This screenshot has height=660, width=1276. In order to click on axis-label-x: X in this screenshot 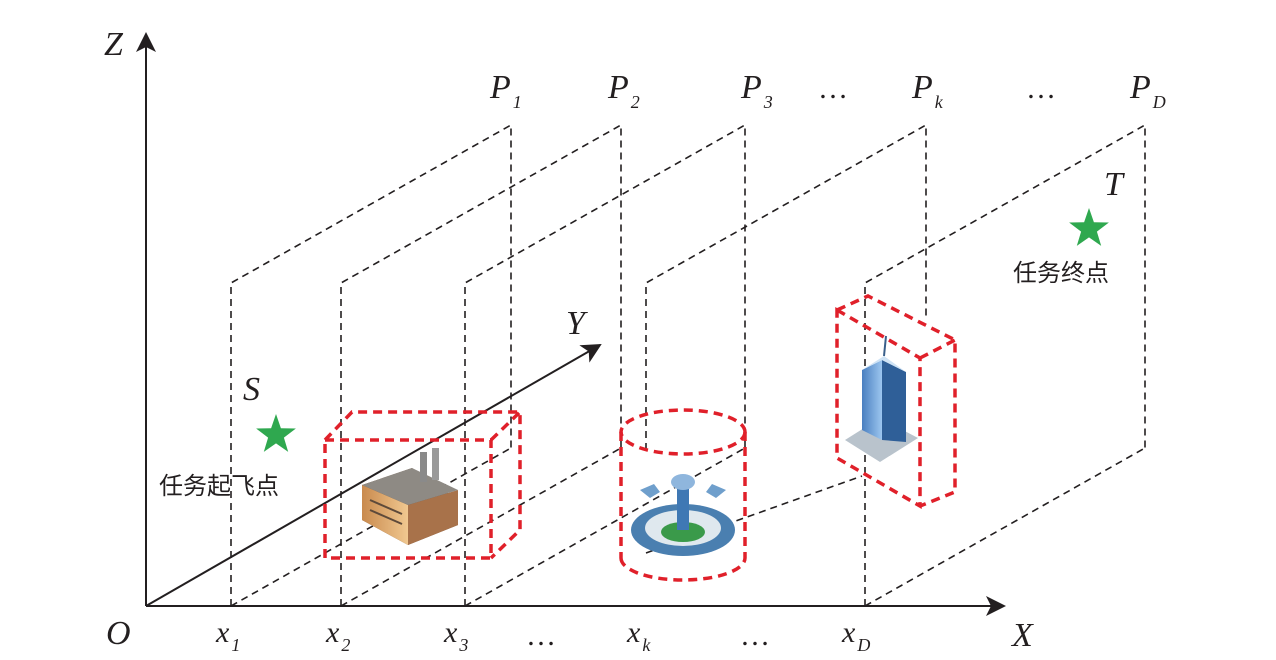, I will do `click(1022, 635)`.